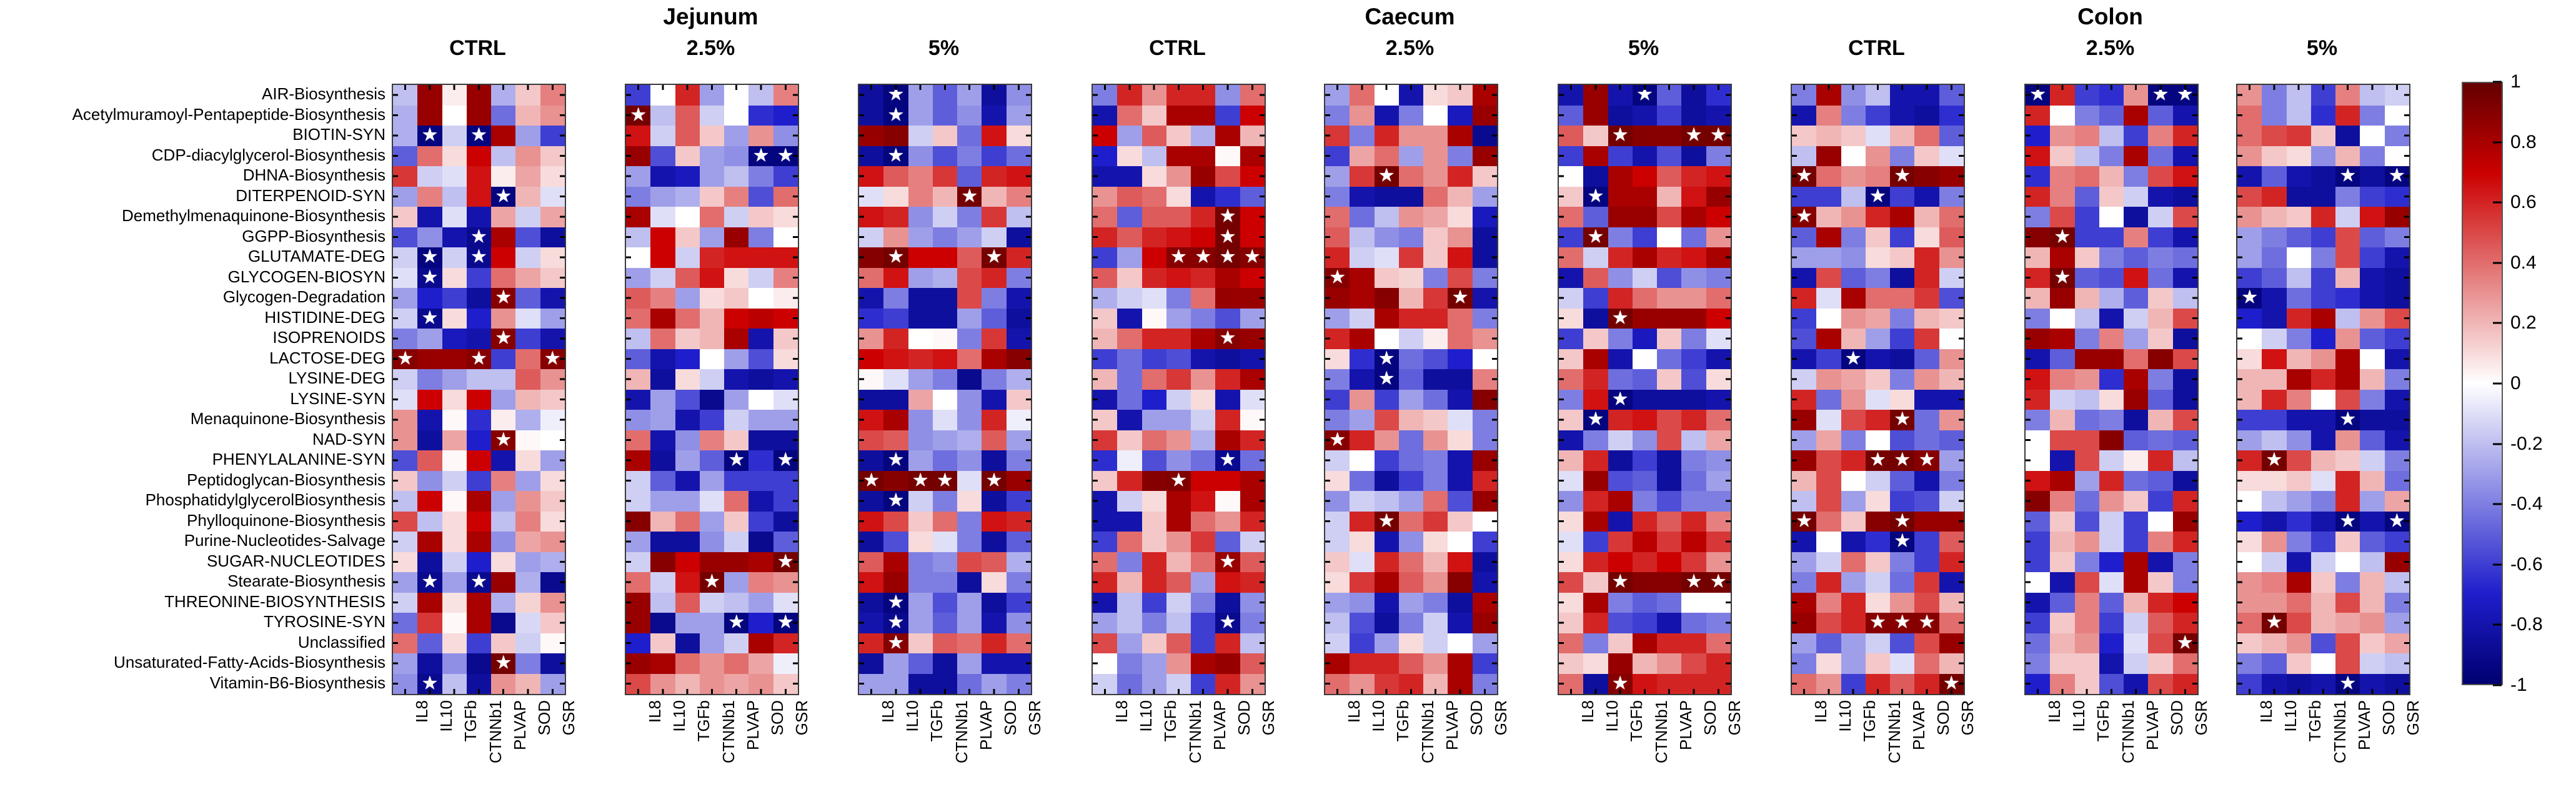  What do you see at coordinates (802, 718) in the screenshot?
I see `gene-label: GSR` at bounding box center [802, 718].